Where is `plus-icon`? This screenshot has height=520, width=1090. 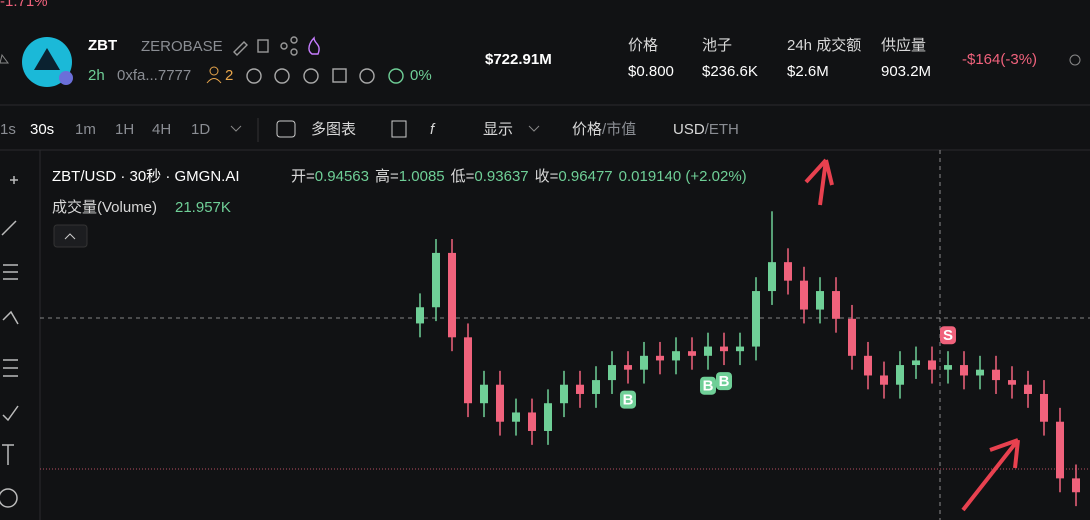 plus-icon is located at coordinates (286, 129).